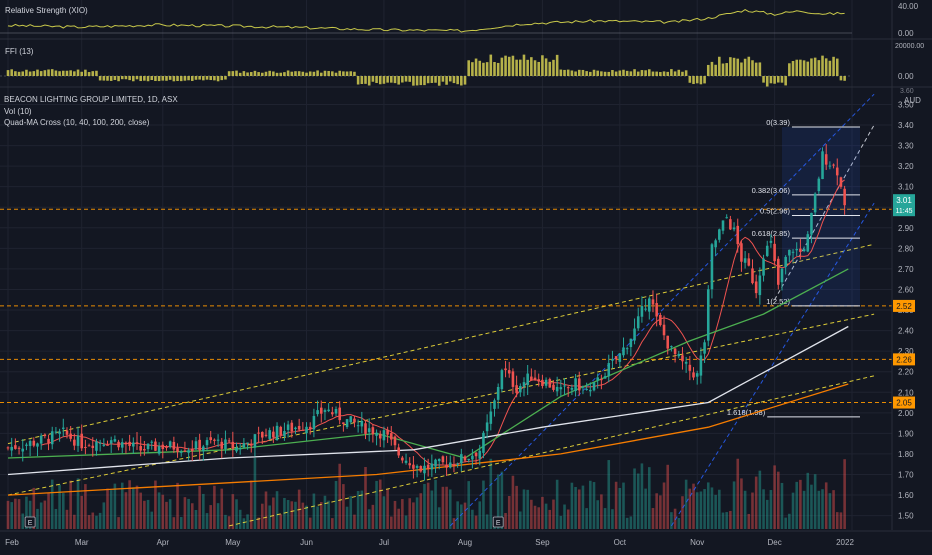 The height and width of the screenshot is (555, 932). I want to click on ffi-panel: FFI (13) 20000.00 0.00, so click(462, 65).